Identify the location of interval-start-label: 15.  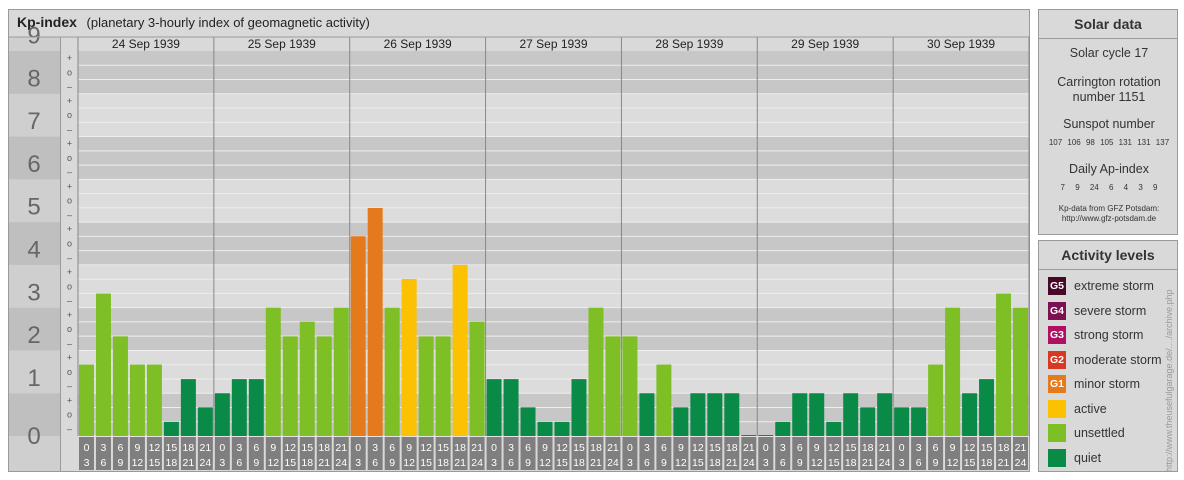
(851, 448).